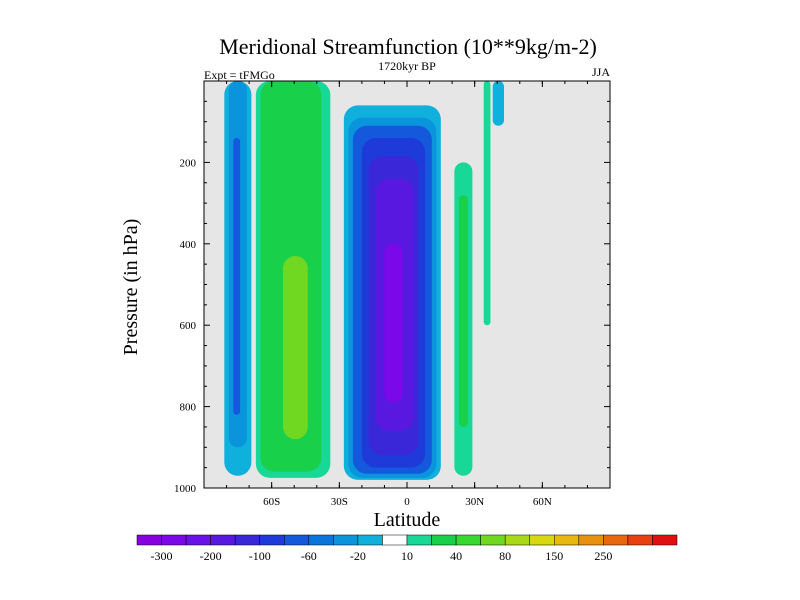 This screenshot has height=600, width=800. I want to click on colorbar-label: 40, so click(456, 556).